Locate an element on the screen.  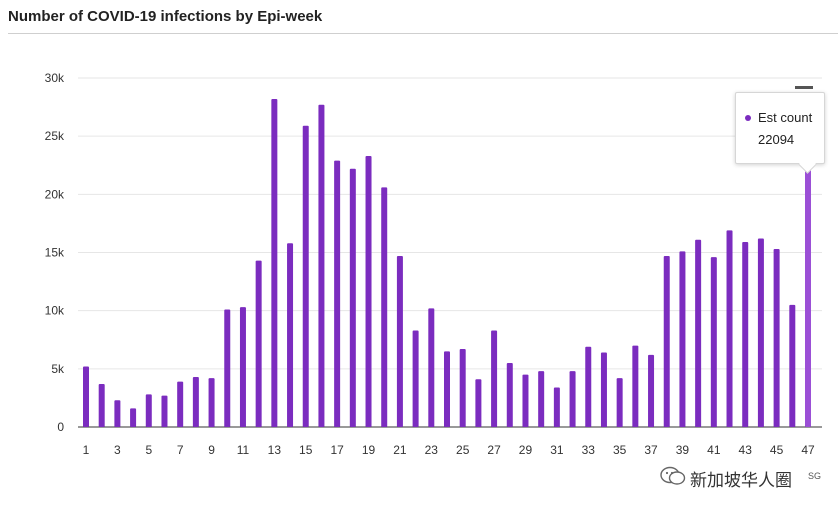
x-tick-label: 5 is located at coordinates (148, 450).